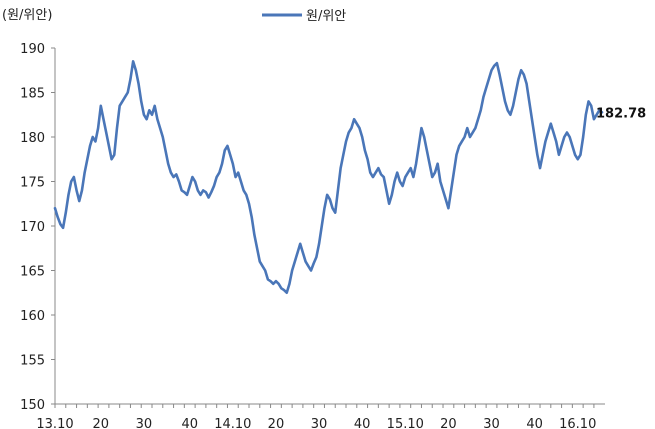 This screenshot has width=655, height=429. Describe the element at coordinates (54, 423) in the screenshot. I see `x-tick-label: 13.10` at that location.